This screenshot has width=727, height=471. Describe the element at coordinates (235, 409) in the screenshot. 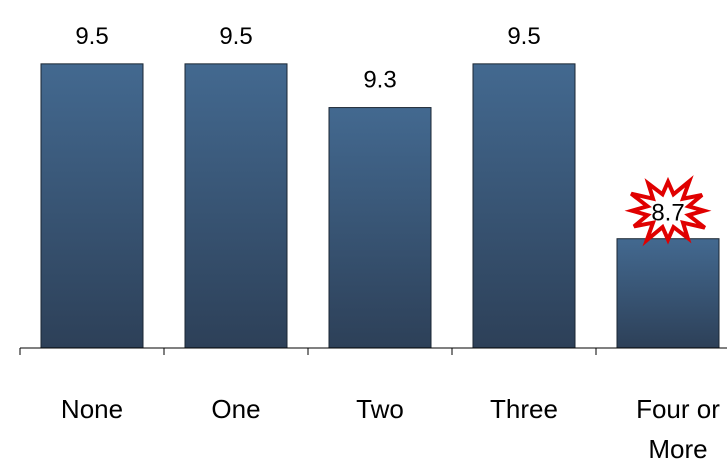

I see `x-tick-label: One` at that location.